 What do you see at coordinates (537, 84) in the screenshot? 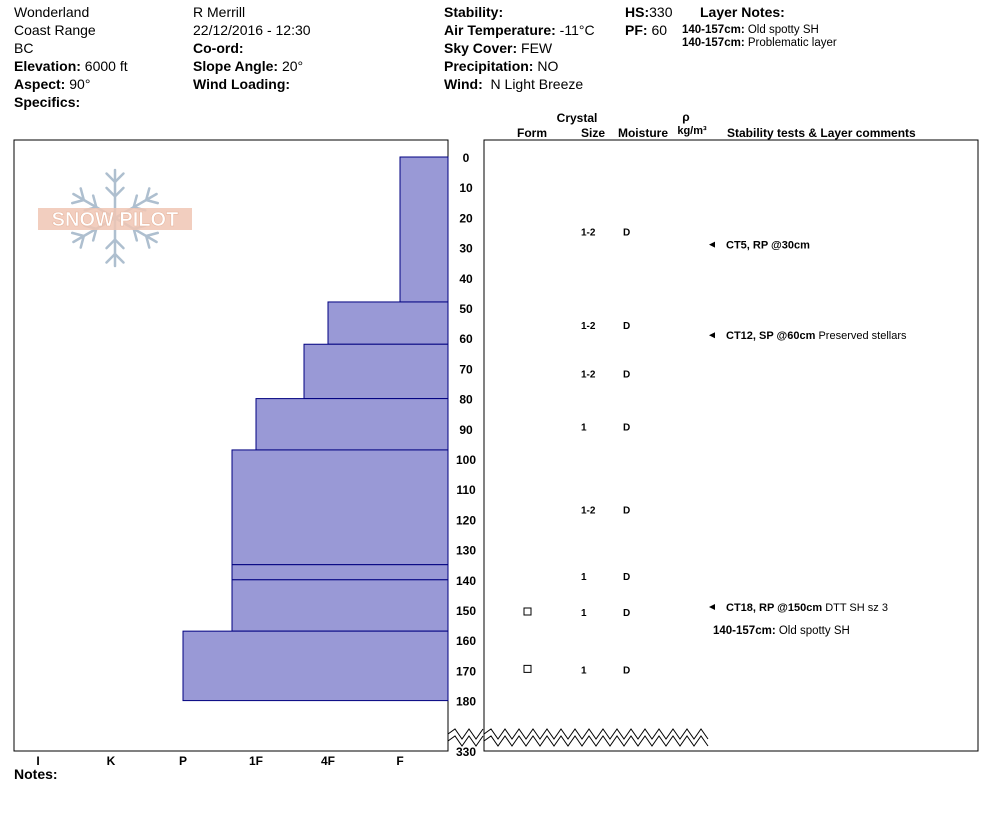
I see `wind-value: N Light Breeze` at bounding box center [537, 84].